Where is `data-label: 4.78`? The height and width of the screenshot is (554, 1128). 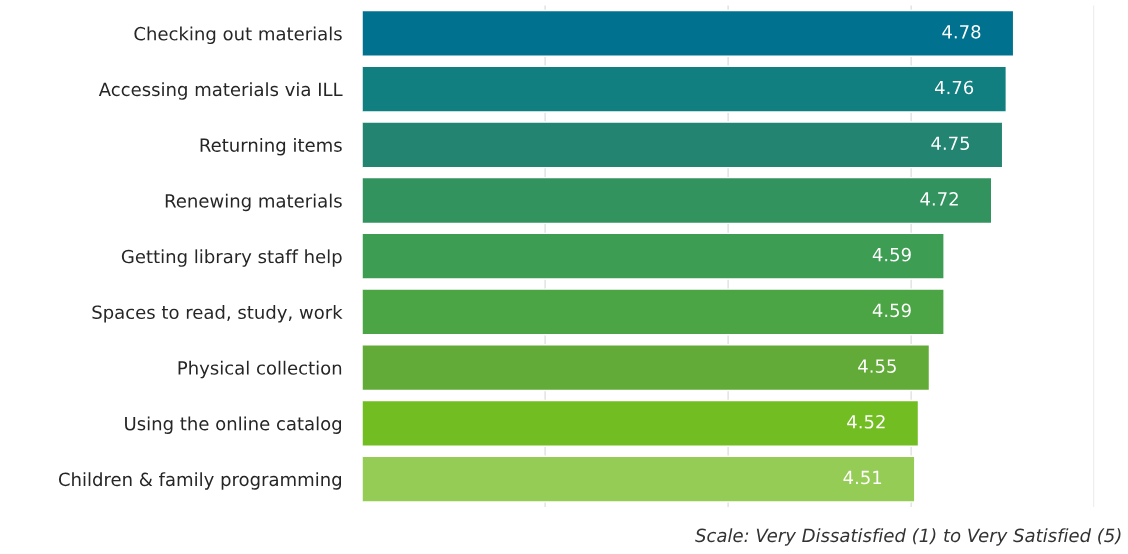 data-label: 4.78 is located at coordinates (961, 31).